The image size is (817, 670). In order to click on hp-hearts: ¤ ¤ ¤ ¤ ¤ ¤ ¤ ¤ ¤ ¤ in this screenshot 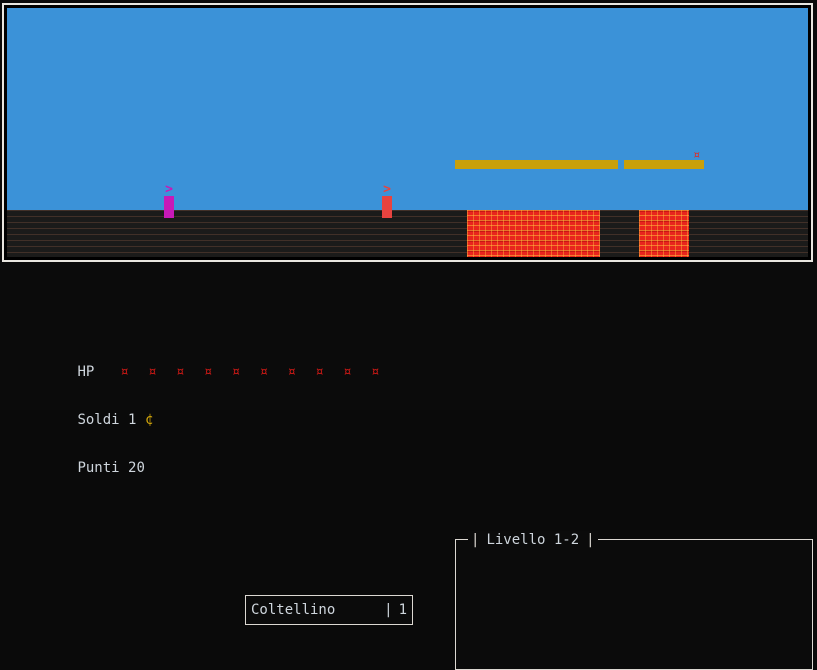, I will do `click(252, 372)`.